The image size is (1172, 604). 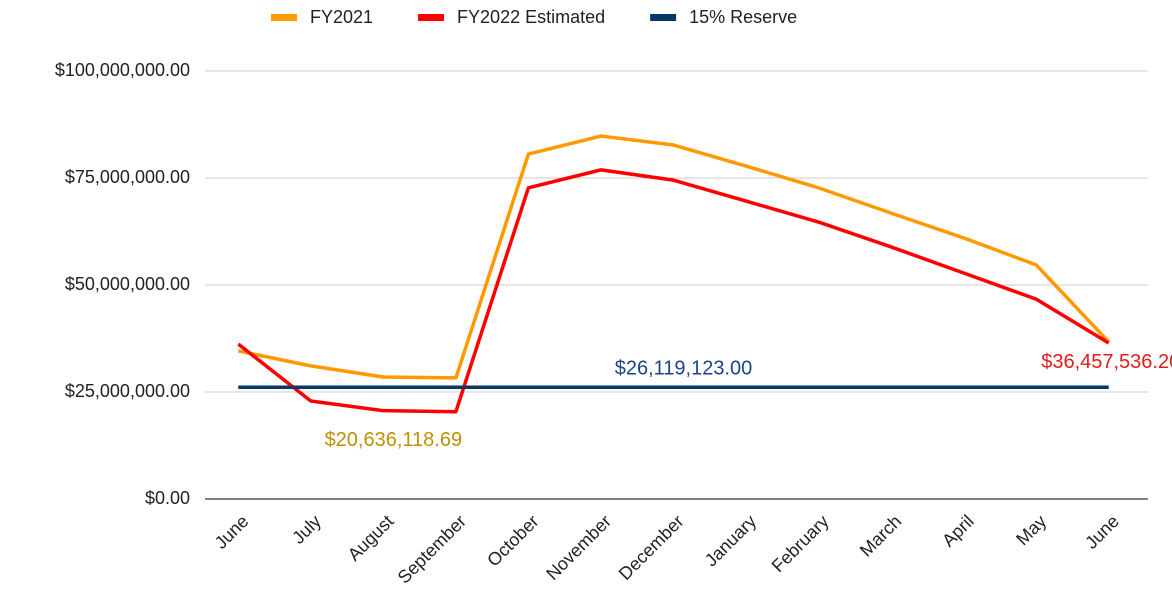 I want to click on x-tick-label: October, so click(x=512, y=540).